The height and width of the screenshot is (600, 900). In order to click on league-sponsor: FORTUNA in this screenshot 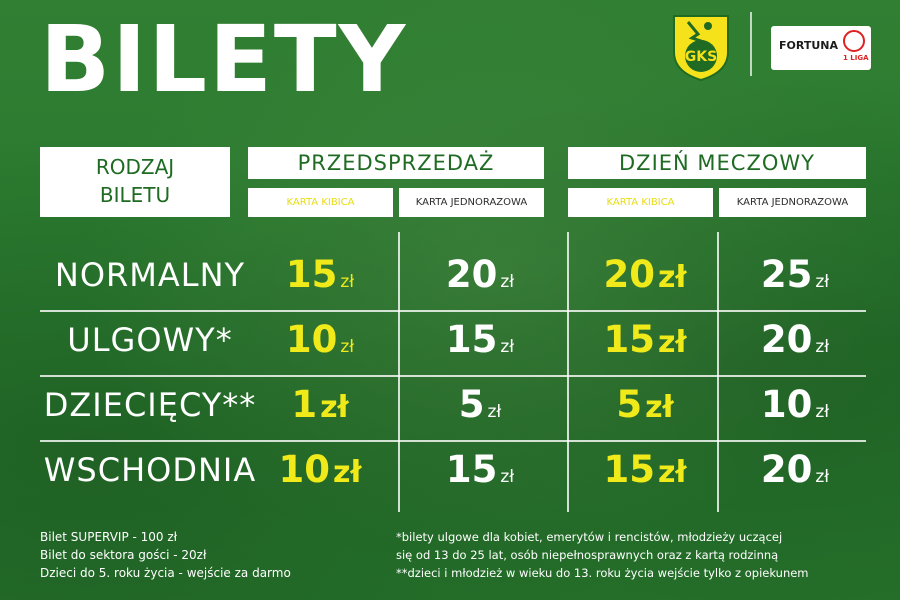, I will do `click(808, 45)`.